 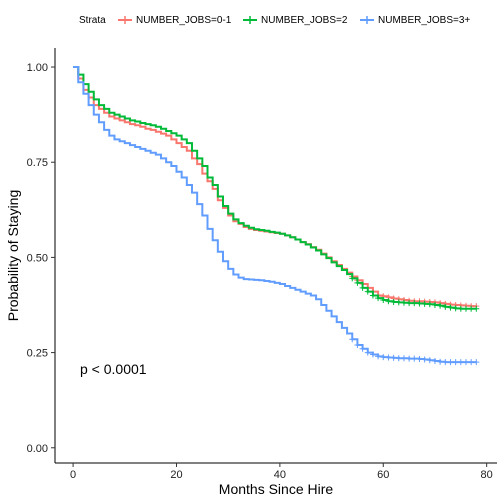 What do you see at coordinates (113, 369) in the screenshot?
I see `p-value-annotation: p < 0.0001` at bounding box center [113, 369].